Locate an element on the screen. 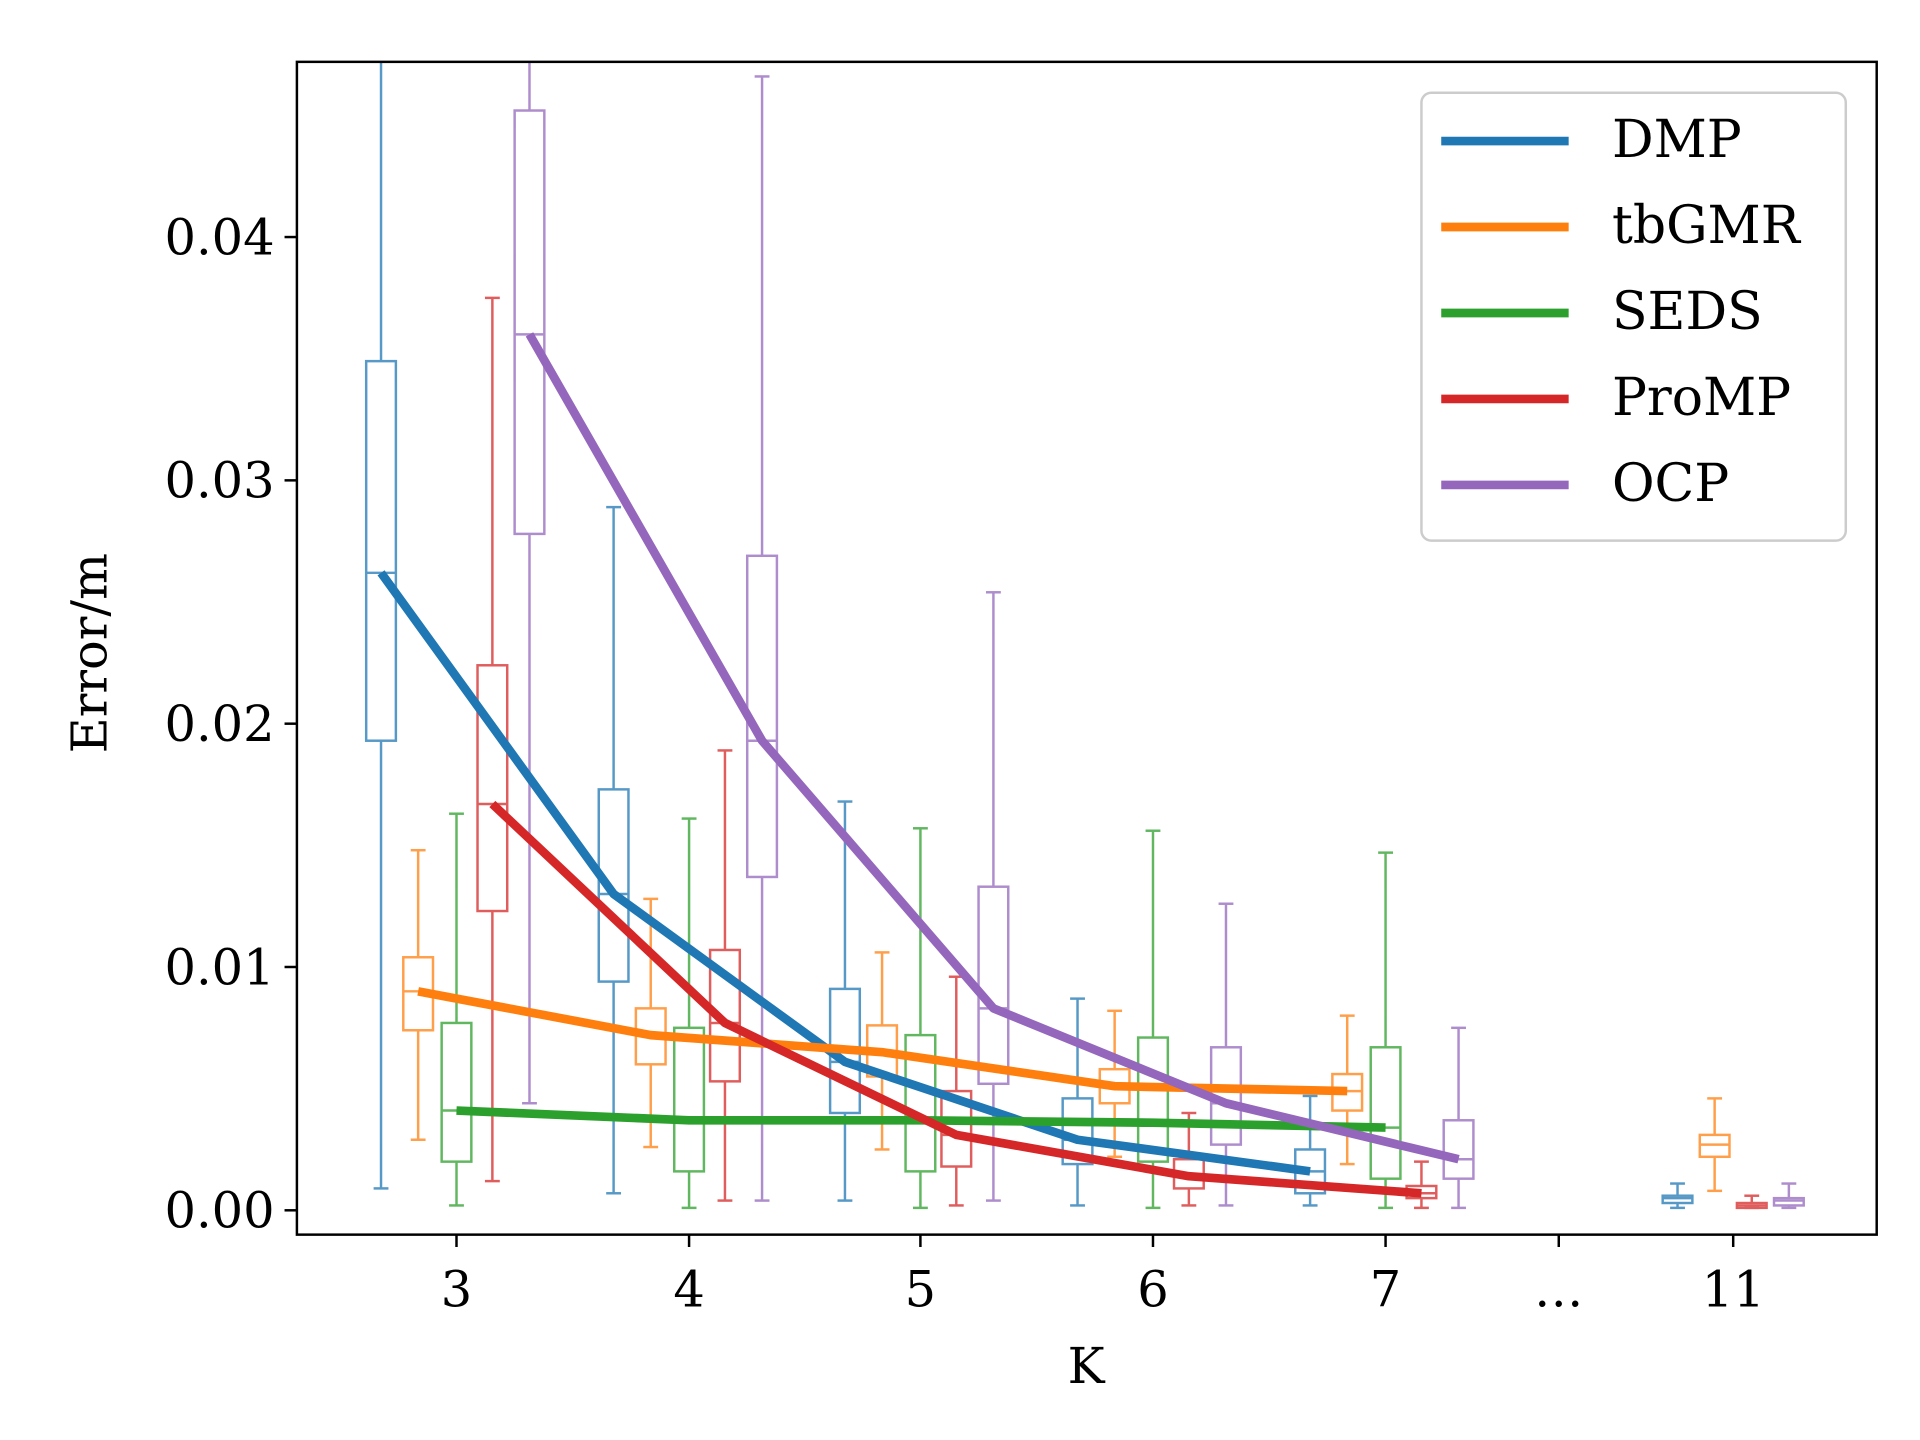 This screenshot has height=1440, width=1920. y-tick-label: 0.04 is located at coordinates (219, 237).